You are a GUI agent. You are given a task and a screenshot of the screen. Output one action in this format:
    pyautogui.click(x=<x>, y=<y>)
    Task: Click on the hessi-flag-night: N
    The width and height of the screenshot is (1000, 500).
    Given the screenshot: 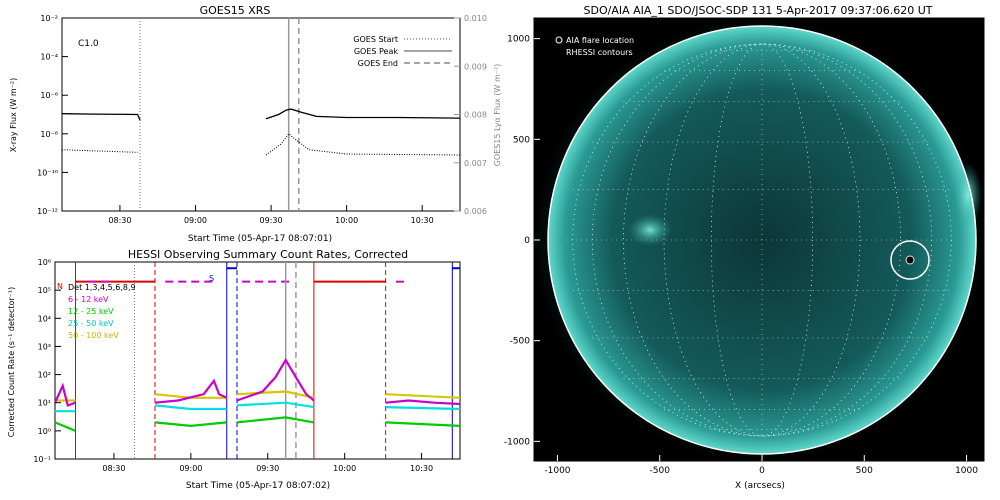 What is the action you would take?
    pyautogui.click(x=60, y=286)
    